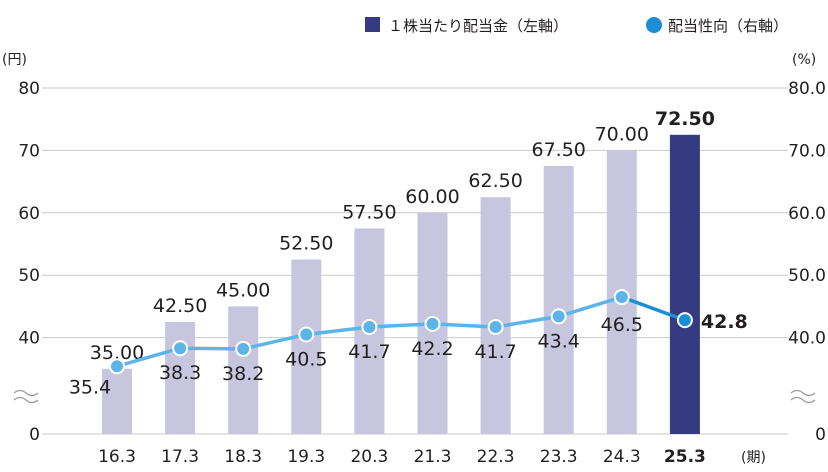 This screenshot has width=828, height=472. Describe the element at coordinates (653, 308) in the screenshot. I see `line-path-highlight` at that location.